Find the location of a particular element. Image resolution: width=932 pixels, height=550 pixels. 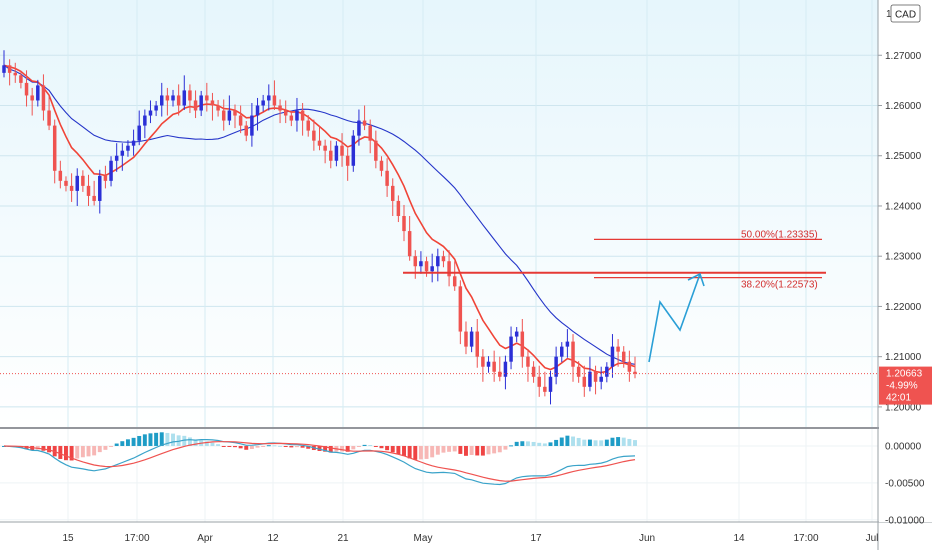

fib-38-label: 38.20%(1.22573) is located at coordinates (779, 285).